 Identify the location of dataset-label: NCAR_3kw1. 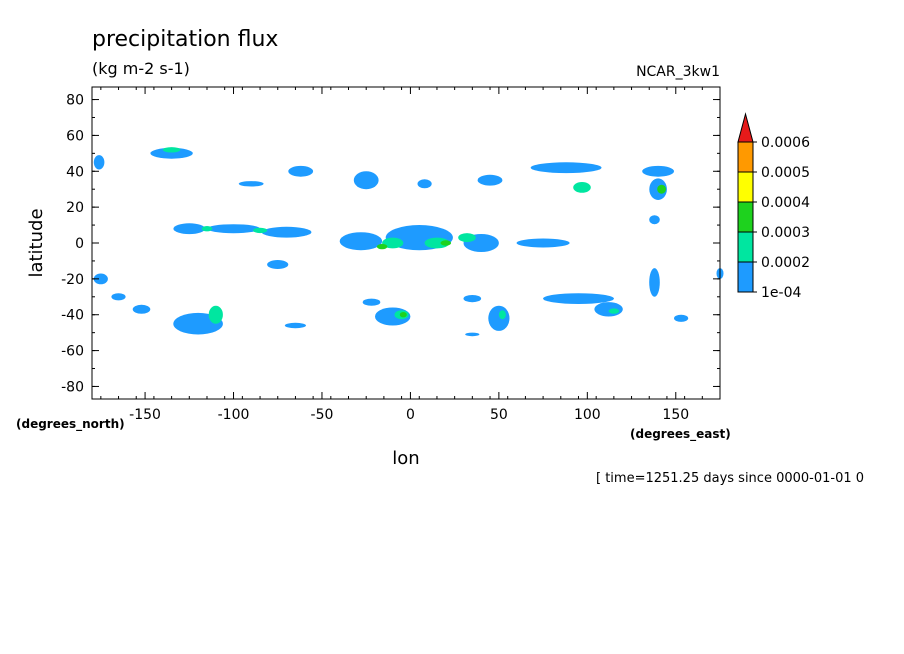
(678, 72).